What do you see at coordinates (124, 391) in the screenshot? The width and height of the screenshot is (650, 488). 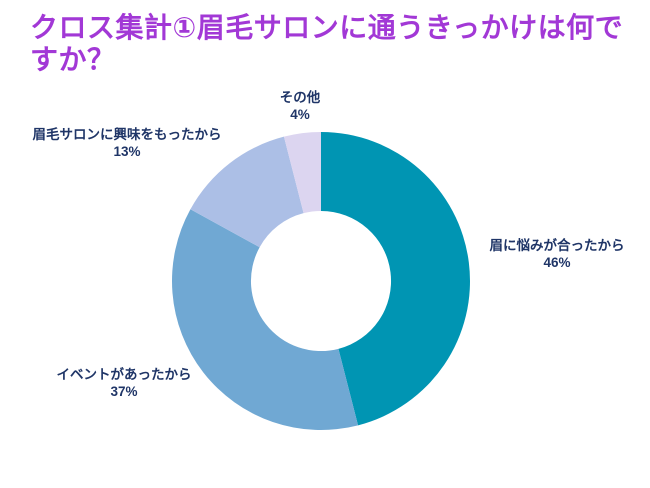 I see `segment-percent: 37%` at bounding box center [124, 391].